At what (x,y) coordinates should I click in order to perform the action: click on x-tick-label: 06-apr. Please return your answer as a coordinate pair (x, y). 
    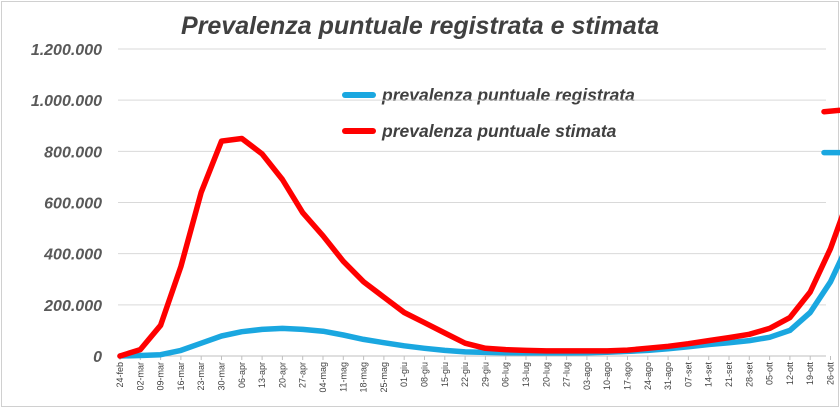
    Looking at the image, I should click on (242, 375).